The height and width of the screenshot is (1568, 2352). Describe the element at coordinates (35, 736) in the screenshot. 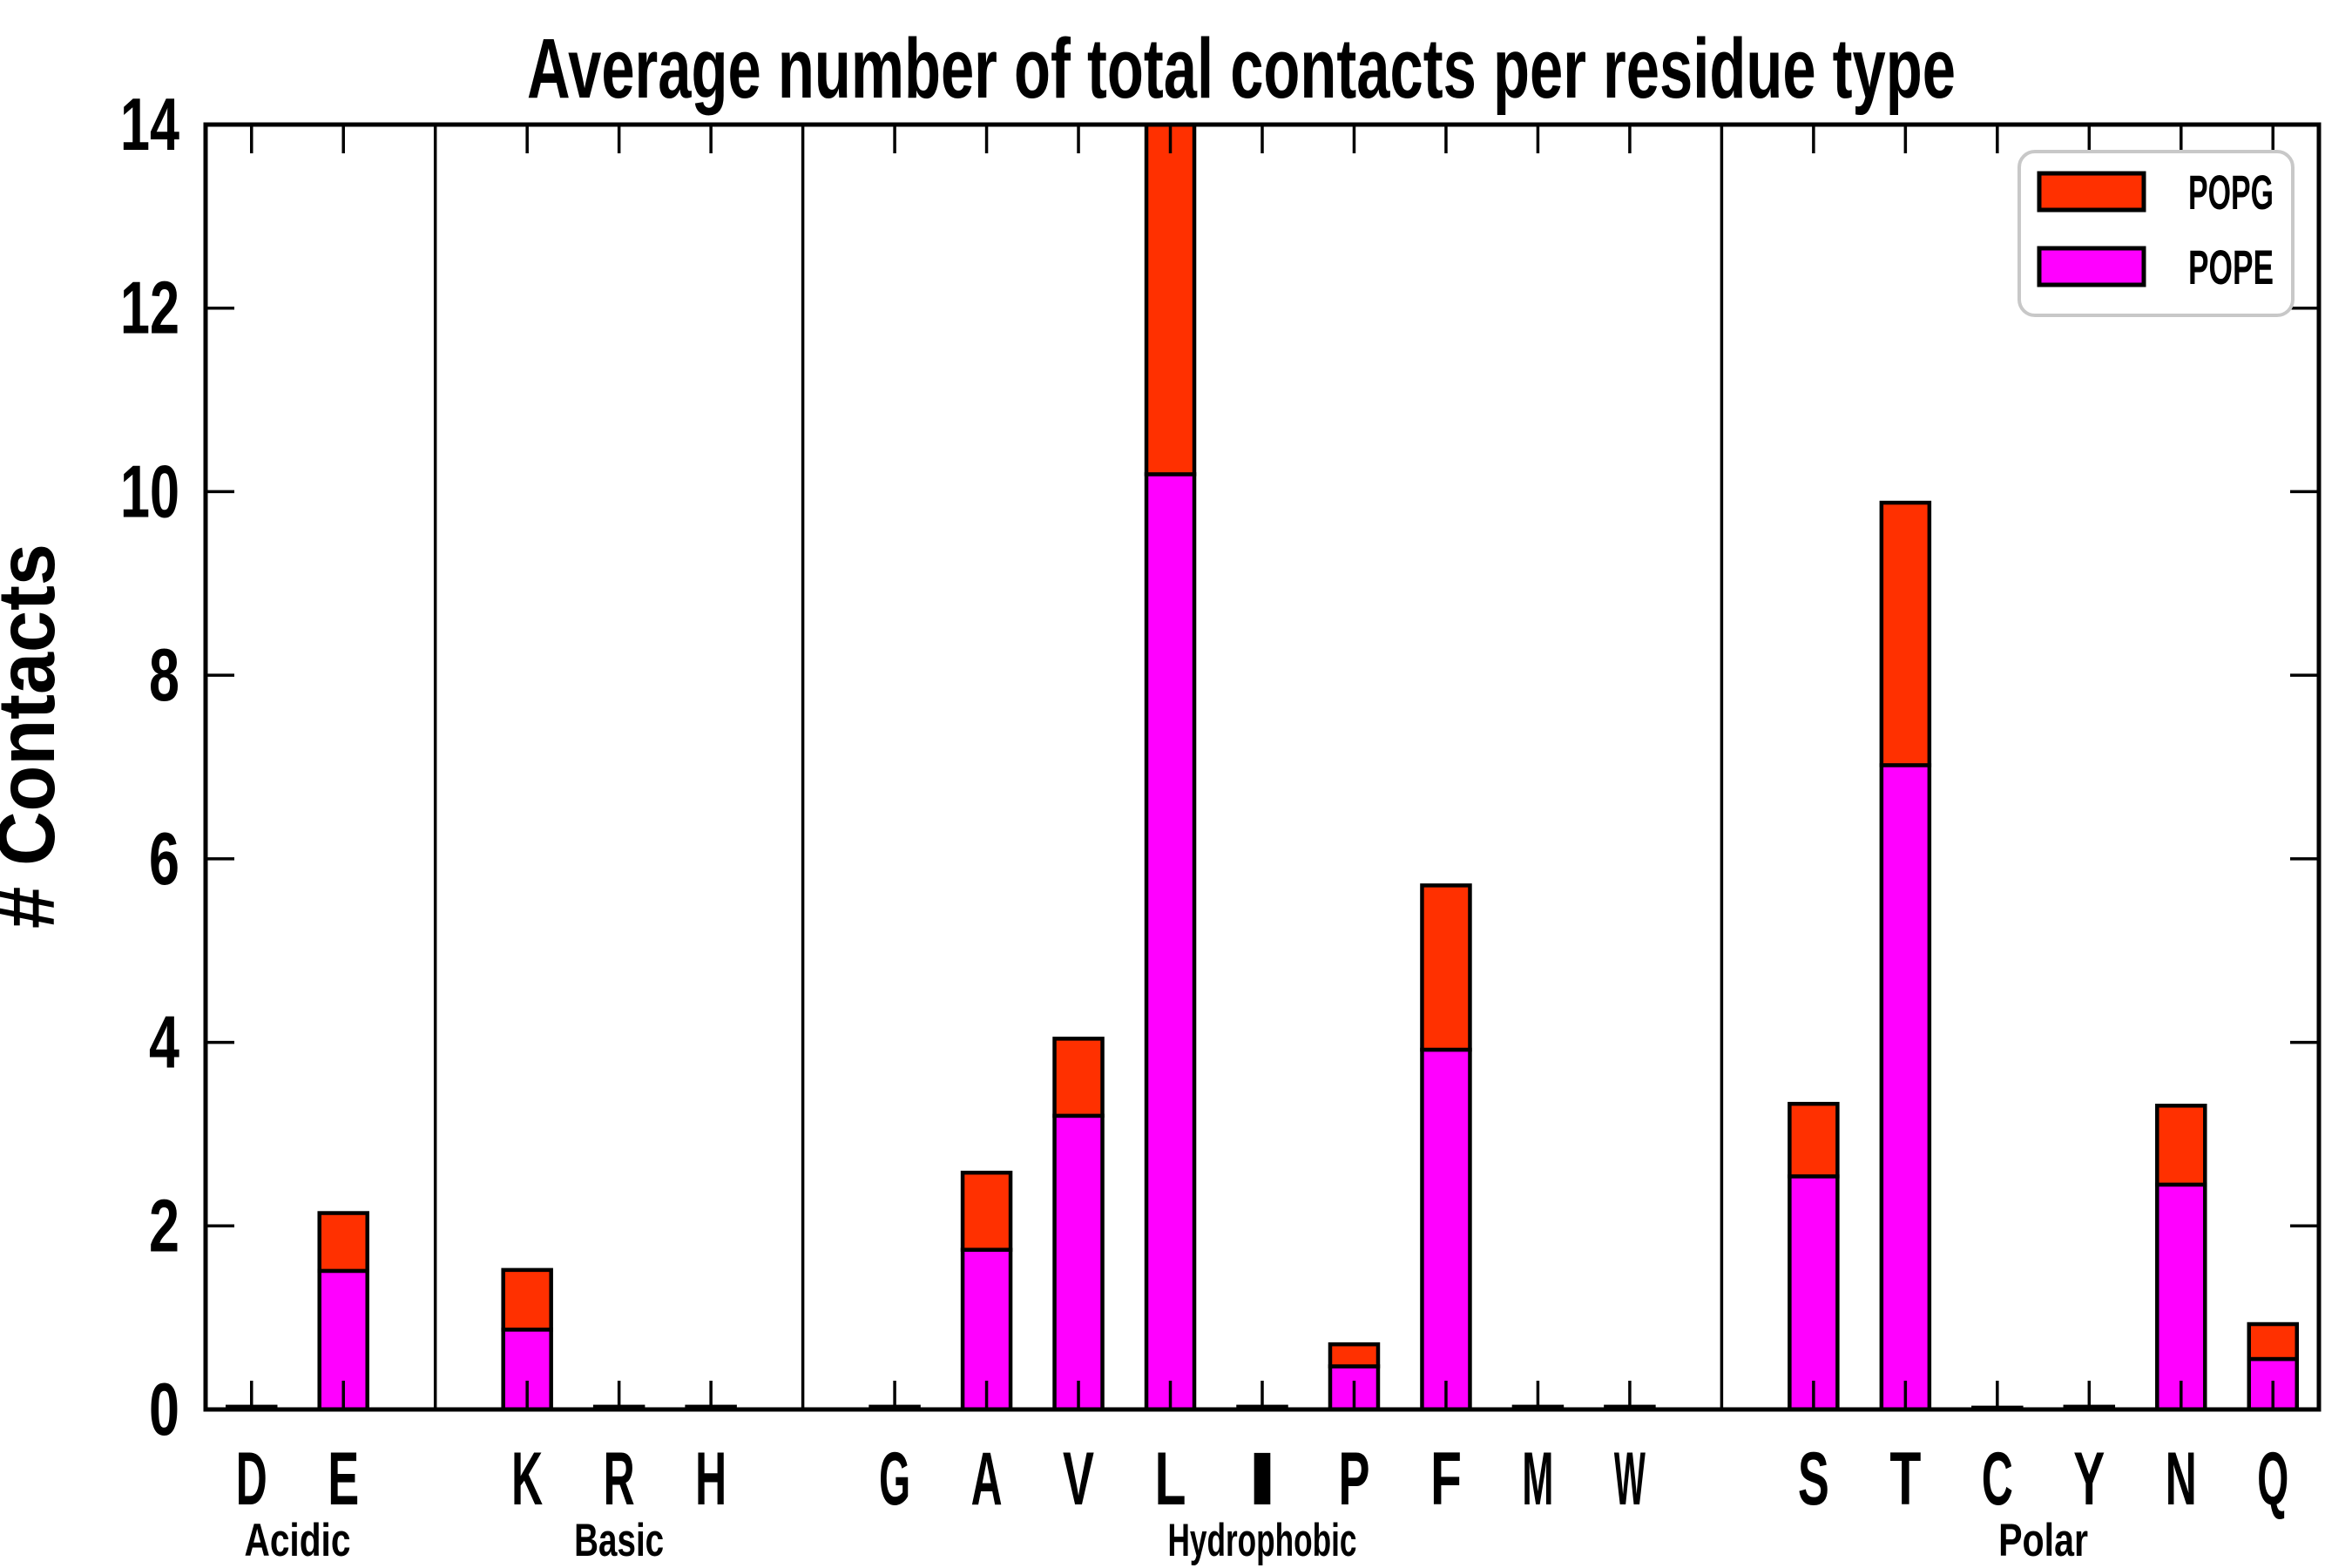

I see `y-axis-label: # Contacts` at that location.